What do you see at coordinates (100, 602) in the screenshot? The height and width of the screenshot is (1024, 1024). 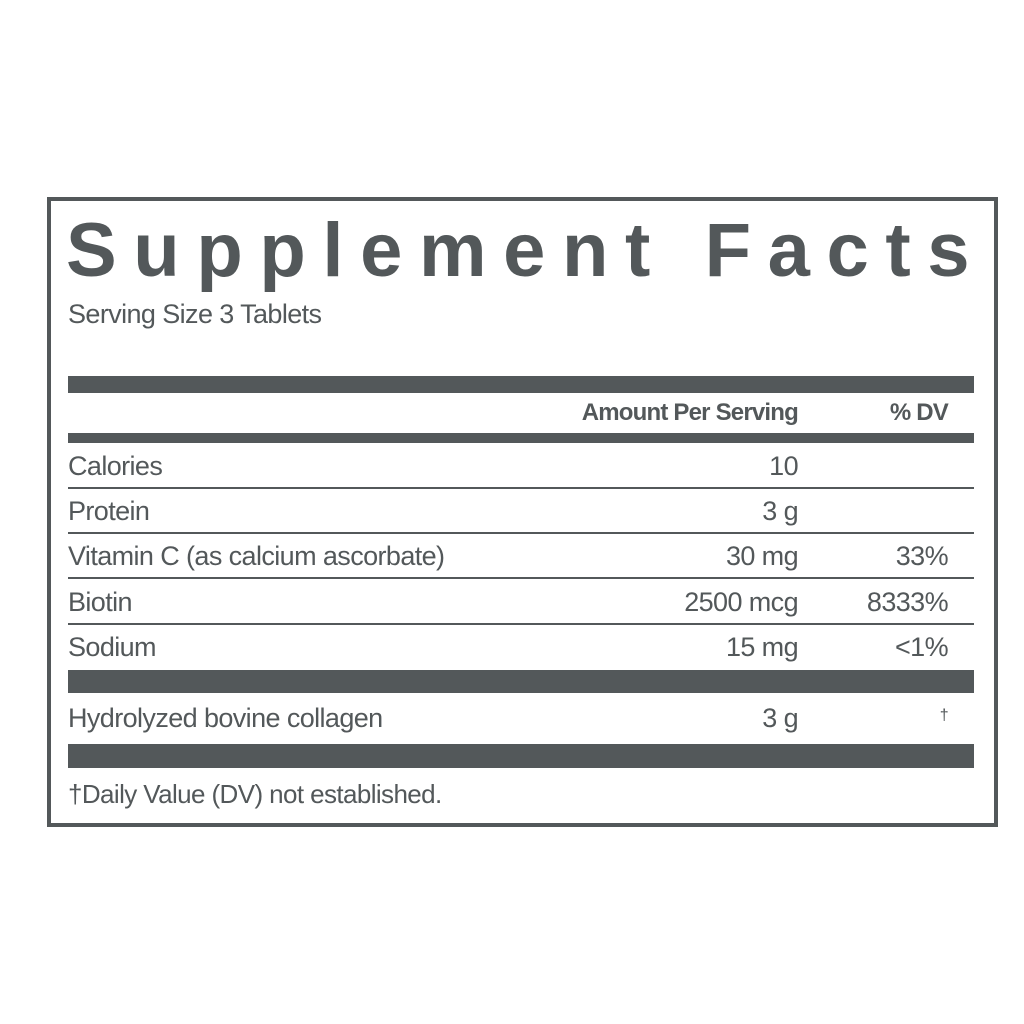 I see `row-name: Biotin` at bounding box center [100, 602].